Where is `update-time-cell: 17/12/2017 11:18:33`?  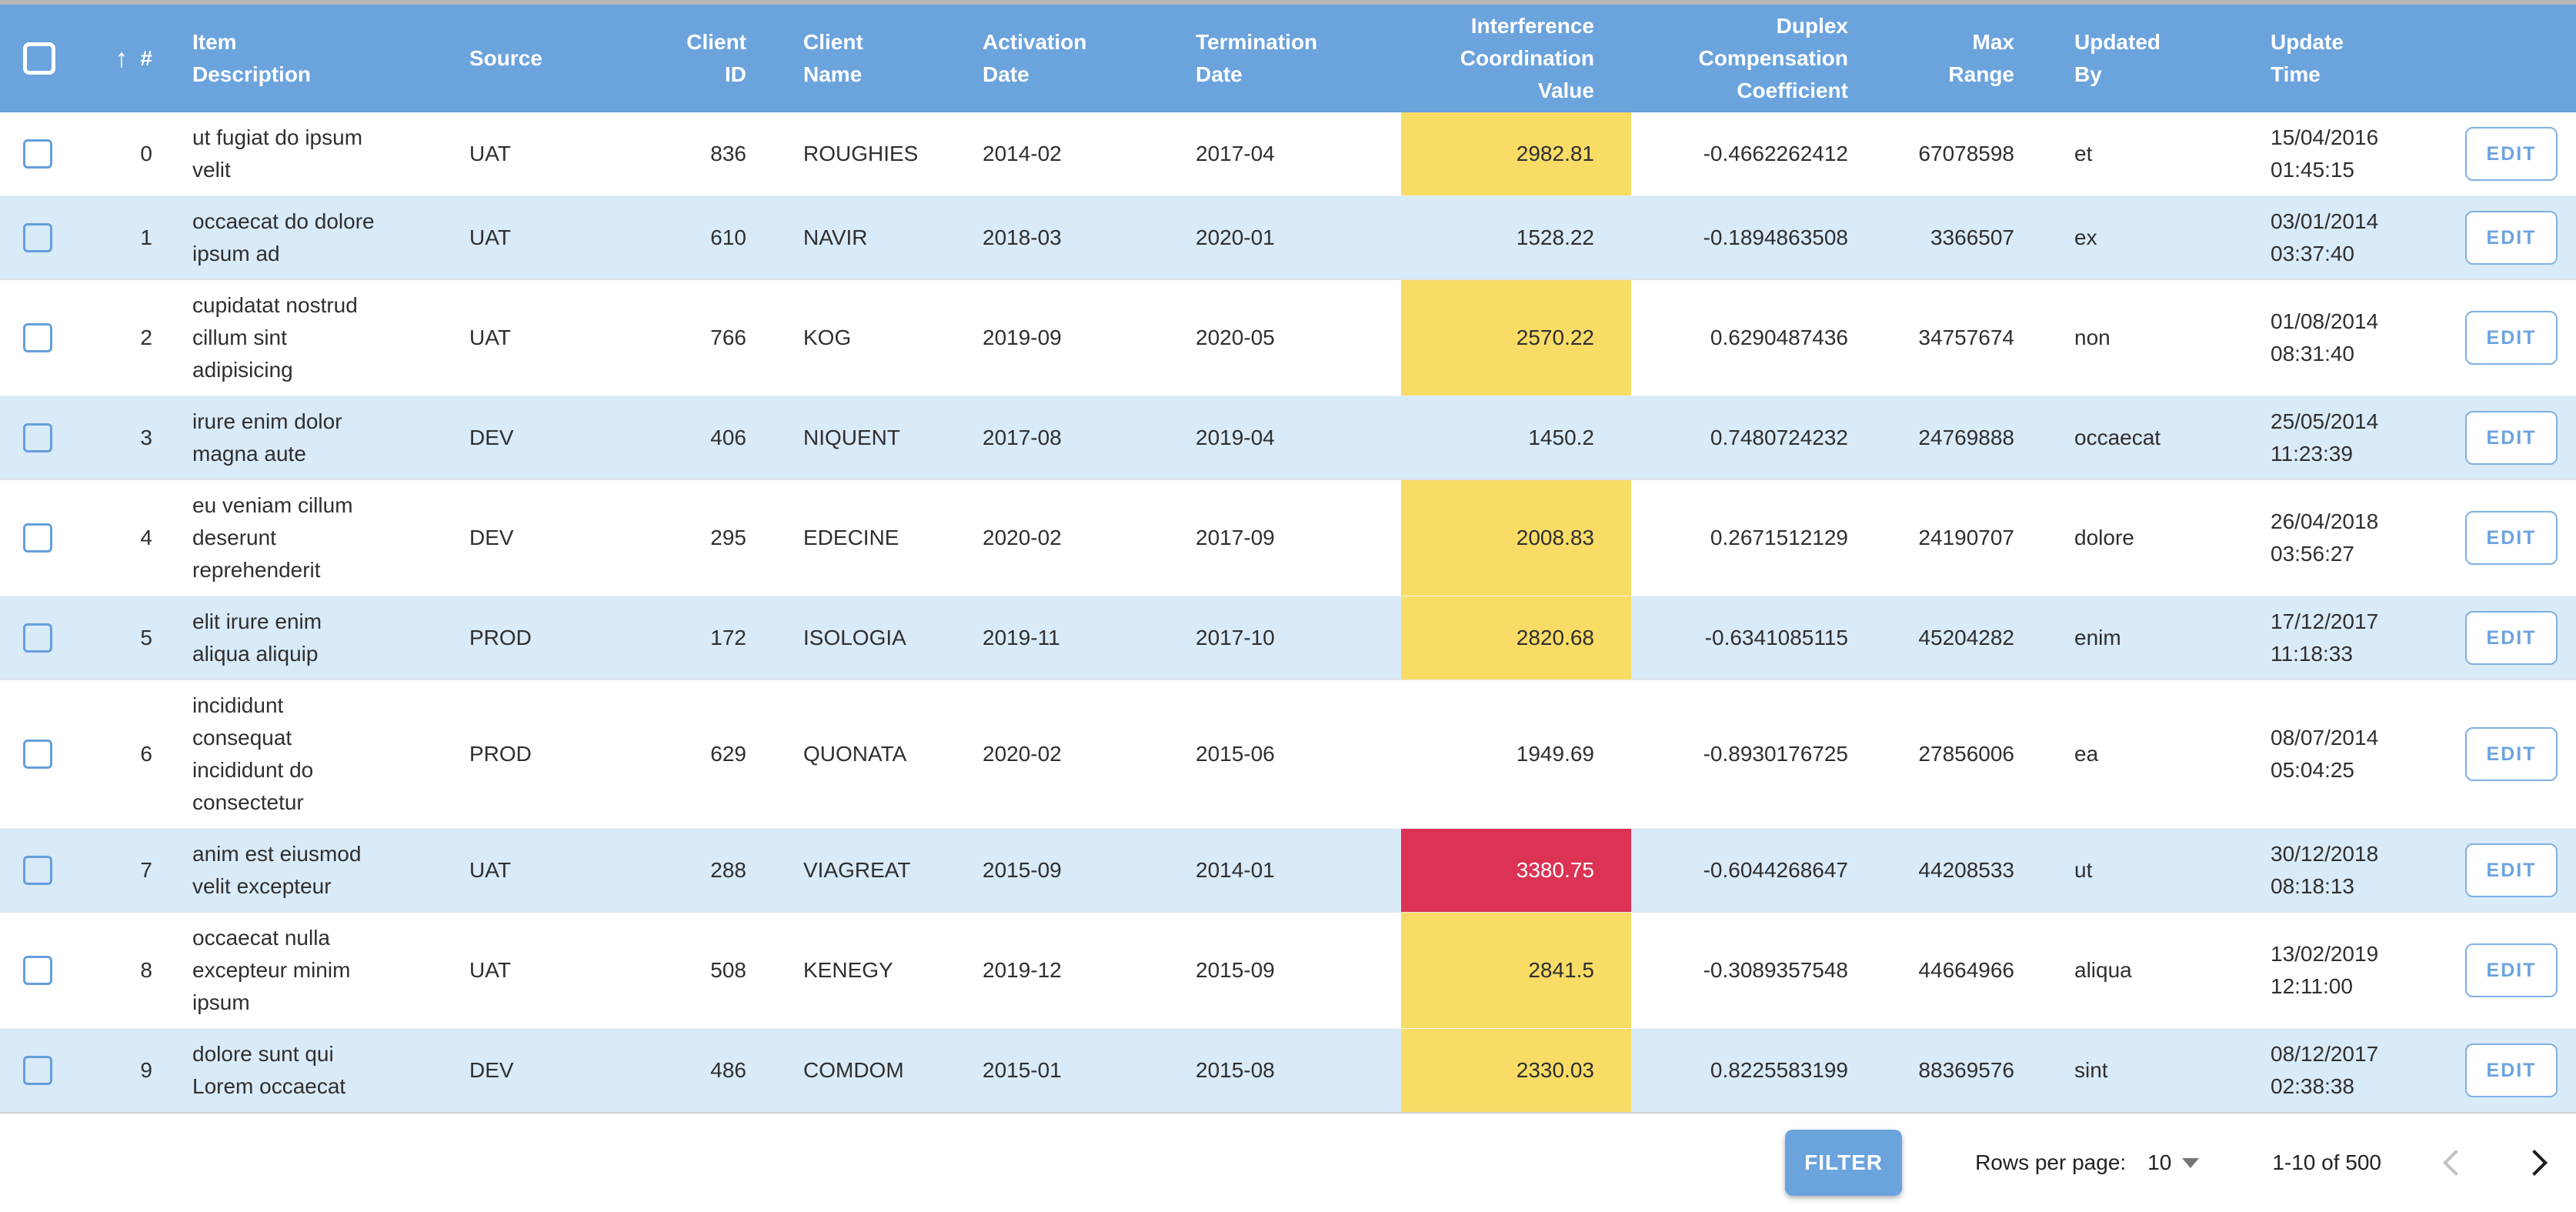
update-time-cell: 17/12/2017 11:18:33 is located at coordinates (2325, 637).